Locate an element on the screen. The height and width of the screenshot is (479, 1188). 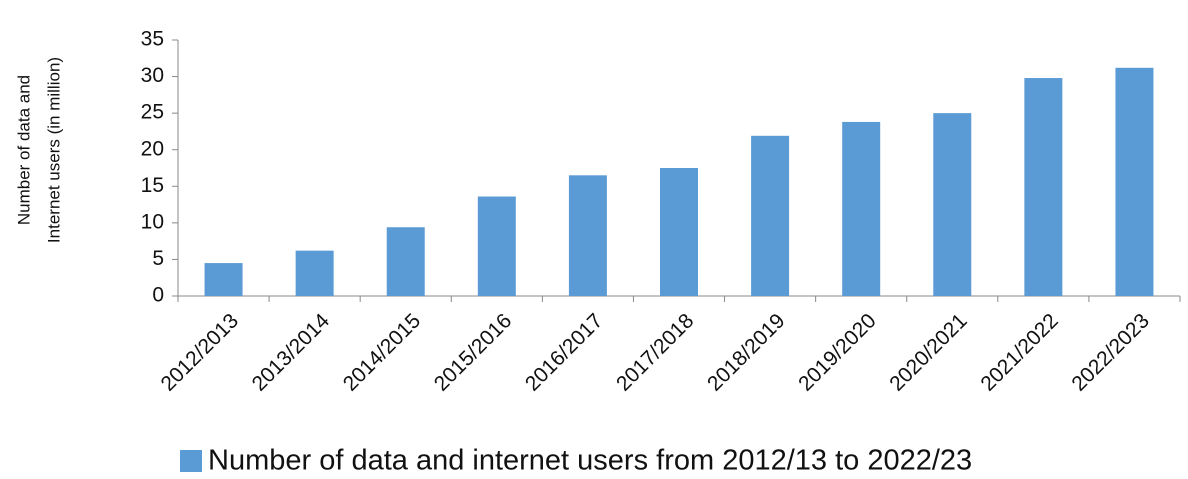
x-tick-label: 2022/2023 is located at coordinates (1110, 352).